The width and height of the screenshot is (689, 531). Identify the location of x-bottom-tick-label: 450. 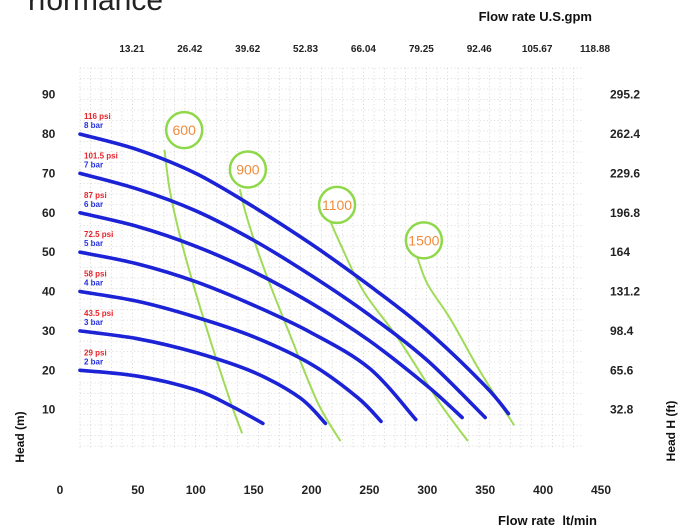
(601, 490).